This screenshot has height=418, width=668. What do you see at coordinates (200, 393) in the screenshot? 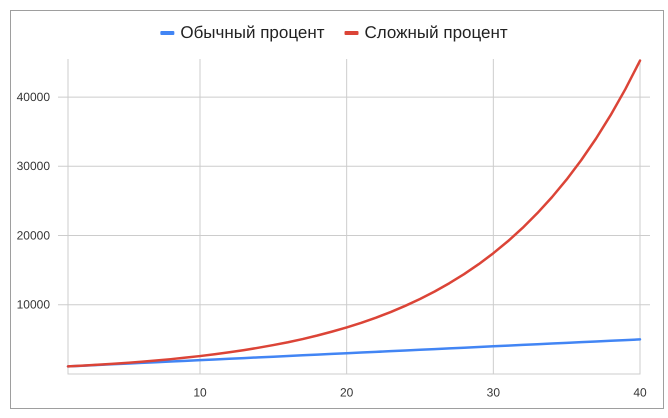
I see `x-tick-label: 10` at bounding box center [200, 393].